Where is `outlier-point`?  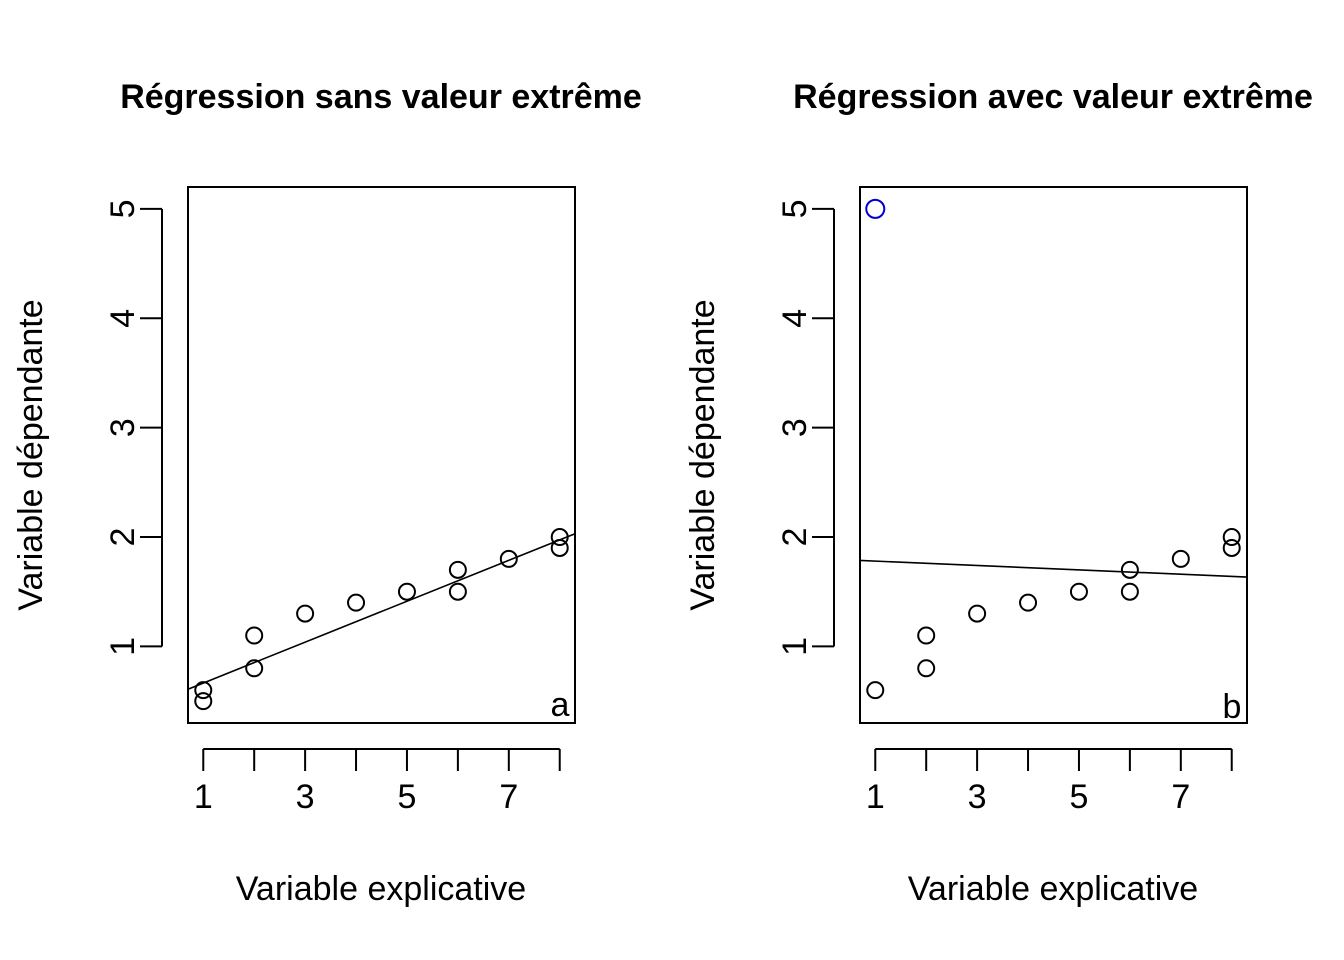 outlier-point is located at coordinates (875, 208).